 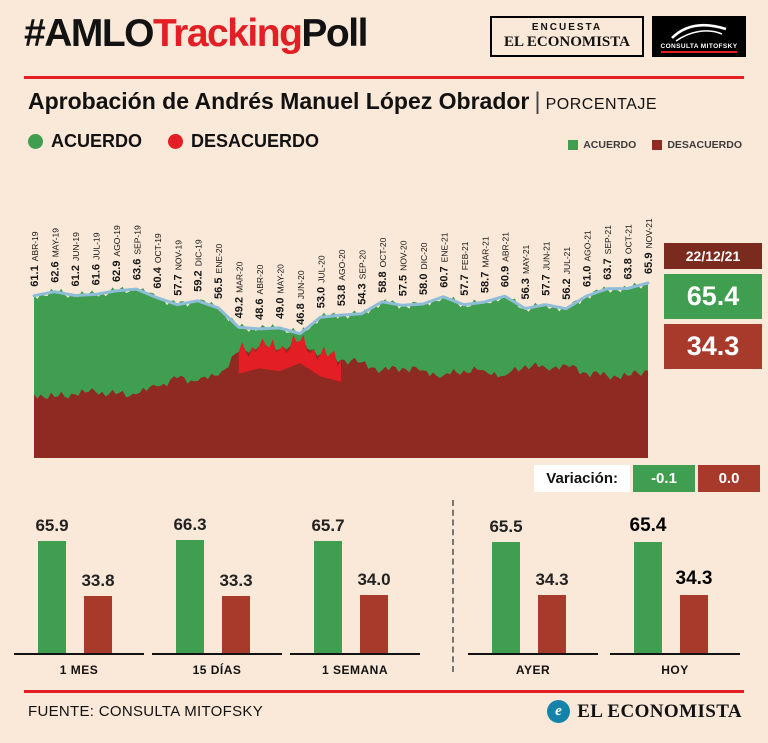 I want to click on legend-sm-desacuerdo-label: DESACUERDO, so click(x=704, y=145).